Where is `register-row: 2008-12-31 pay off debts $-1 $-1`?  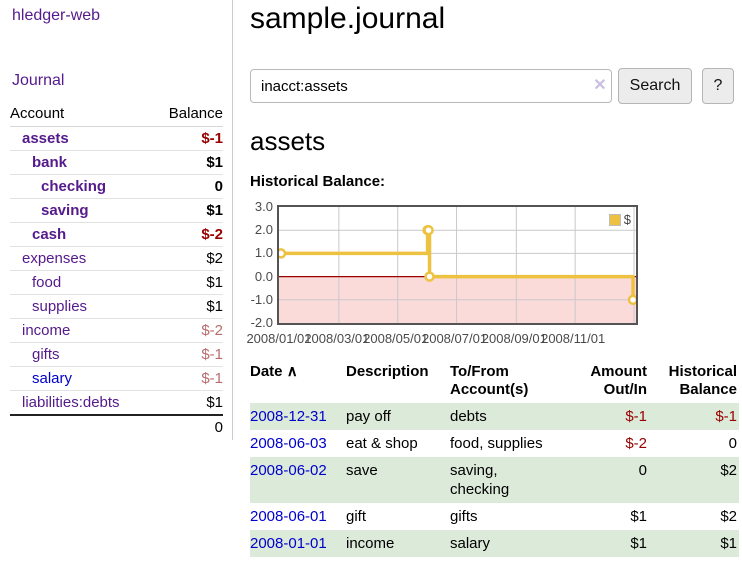 register-row: 2008-12-31 pay off debts $-1 $-1 is located at coordinates (494, 416).